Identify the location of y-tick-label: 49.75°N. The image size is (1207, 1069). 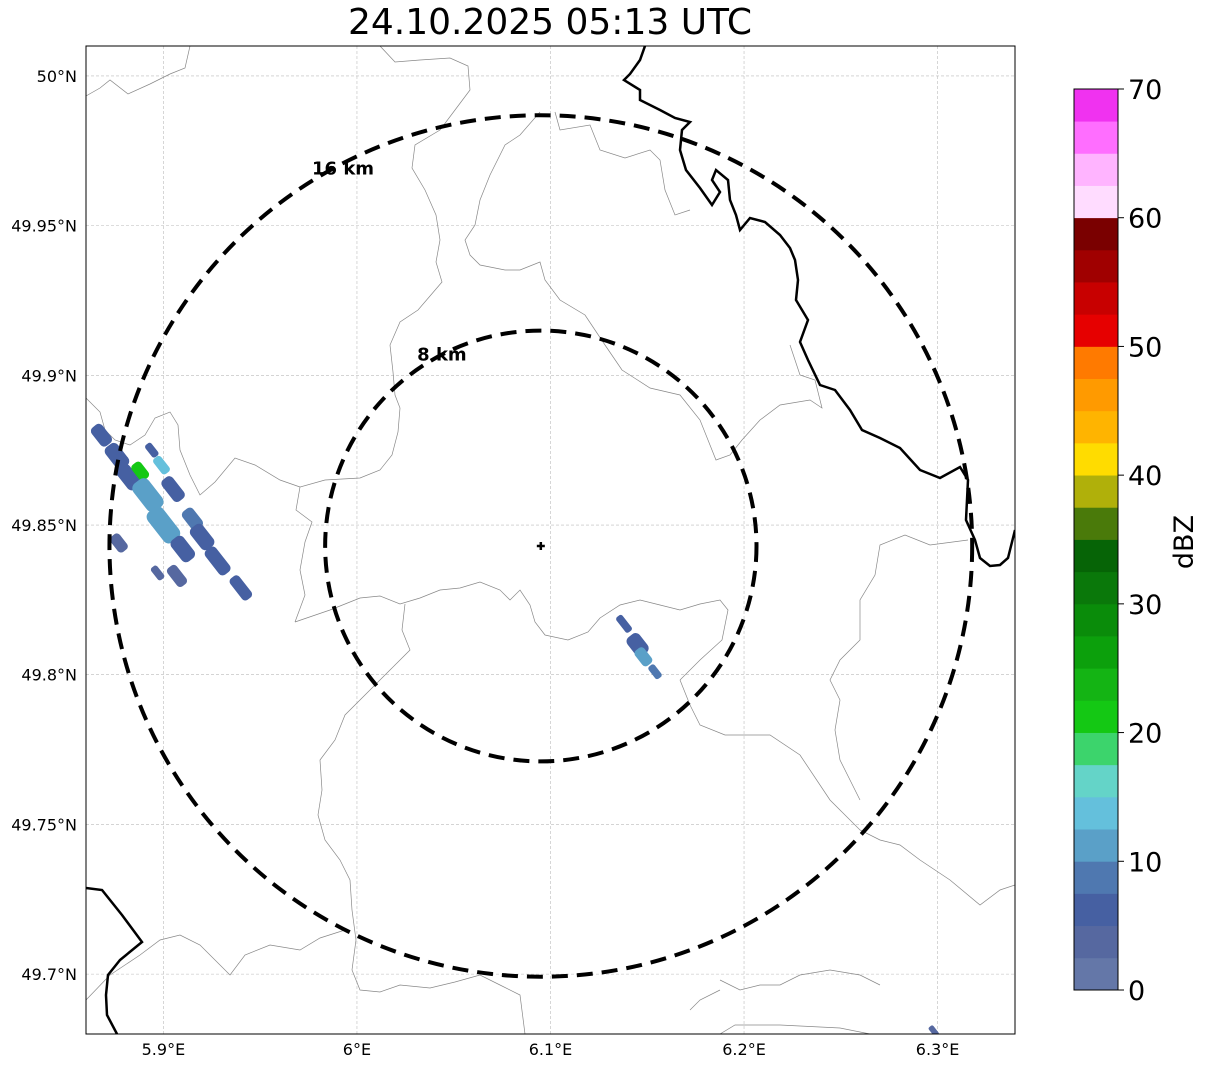
(44, 824).